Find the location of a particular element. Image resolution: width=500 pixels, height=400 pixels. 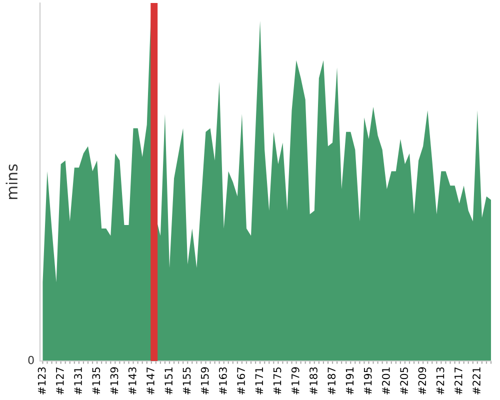

text: 0 is located at coordinates (31, 360).